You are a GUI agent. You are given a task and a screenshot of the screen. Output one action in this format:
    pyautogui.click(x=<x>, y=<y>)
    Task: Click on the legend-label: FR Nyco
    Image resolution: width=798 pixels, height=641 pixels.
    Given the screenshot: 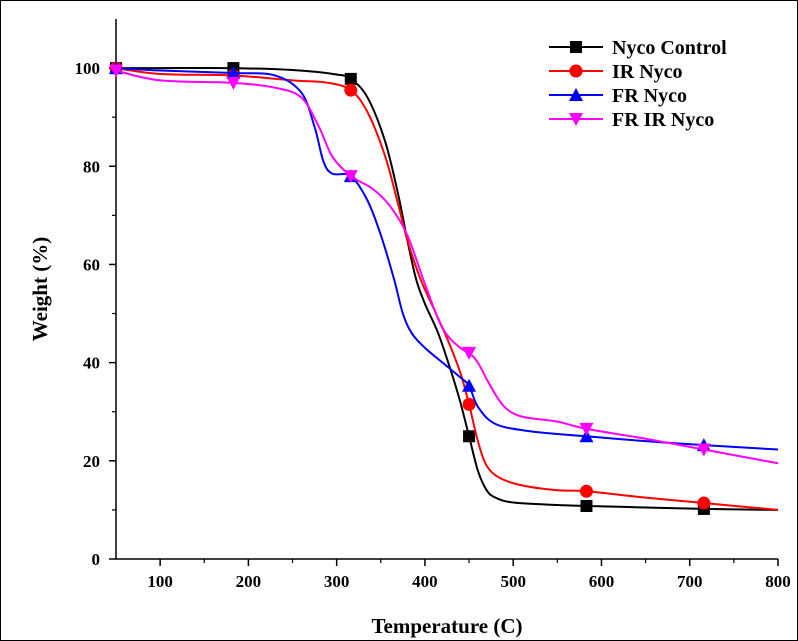 What is the action you would take?
    pyautogui.click(x=649, y=96)
    